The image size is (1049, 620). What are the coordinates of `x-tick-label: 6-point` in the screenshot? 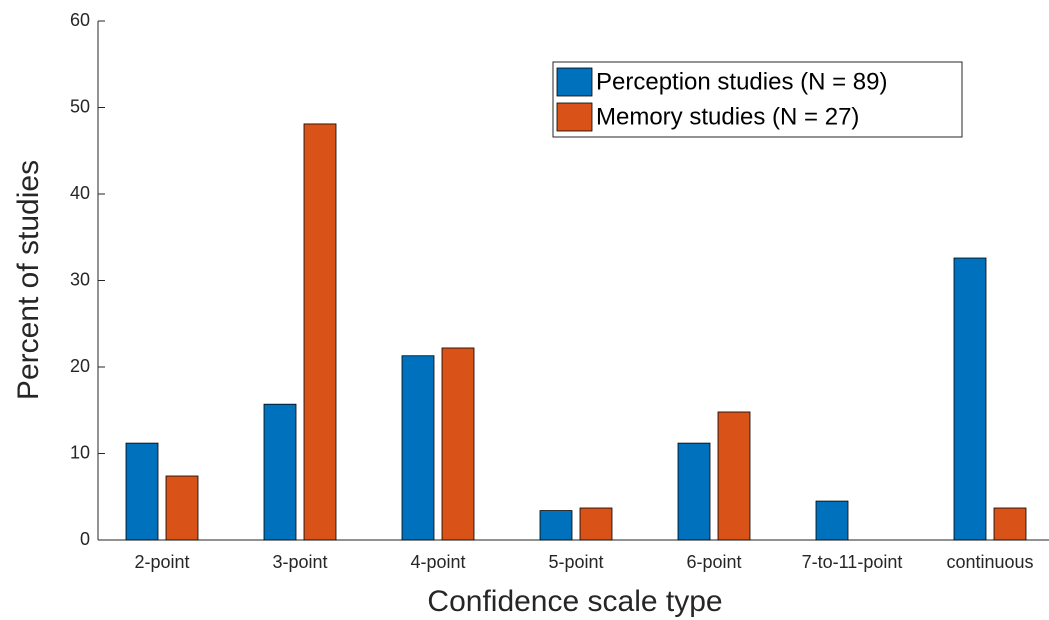 It's located at (713, 562).